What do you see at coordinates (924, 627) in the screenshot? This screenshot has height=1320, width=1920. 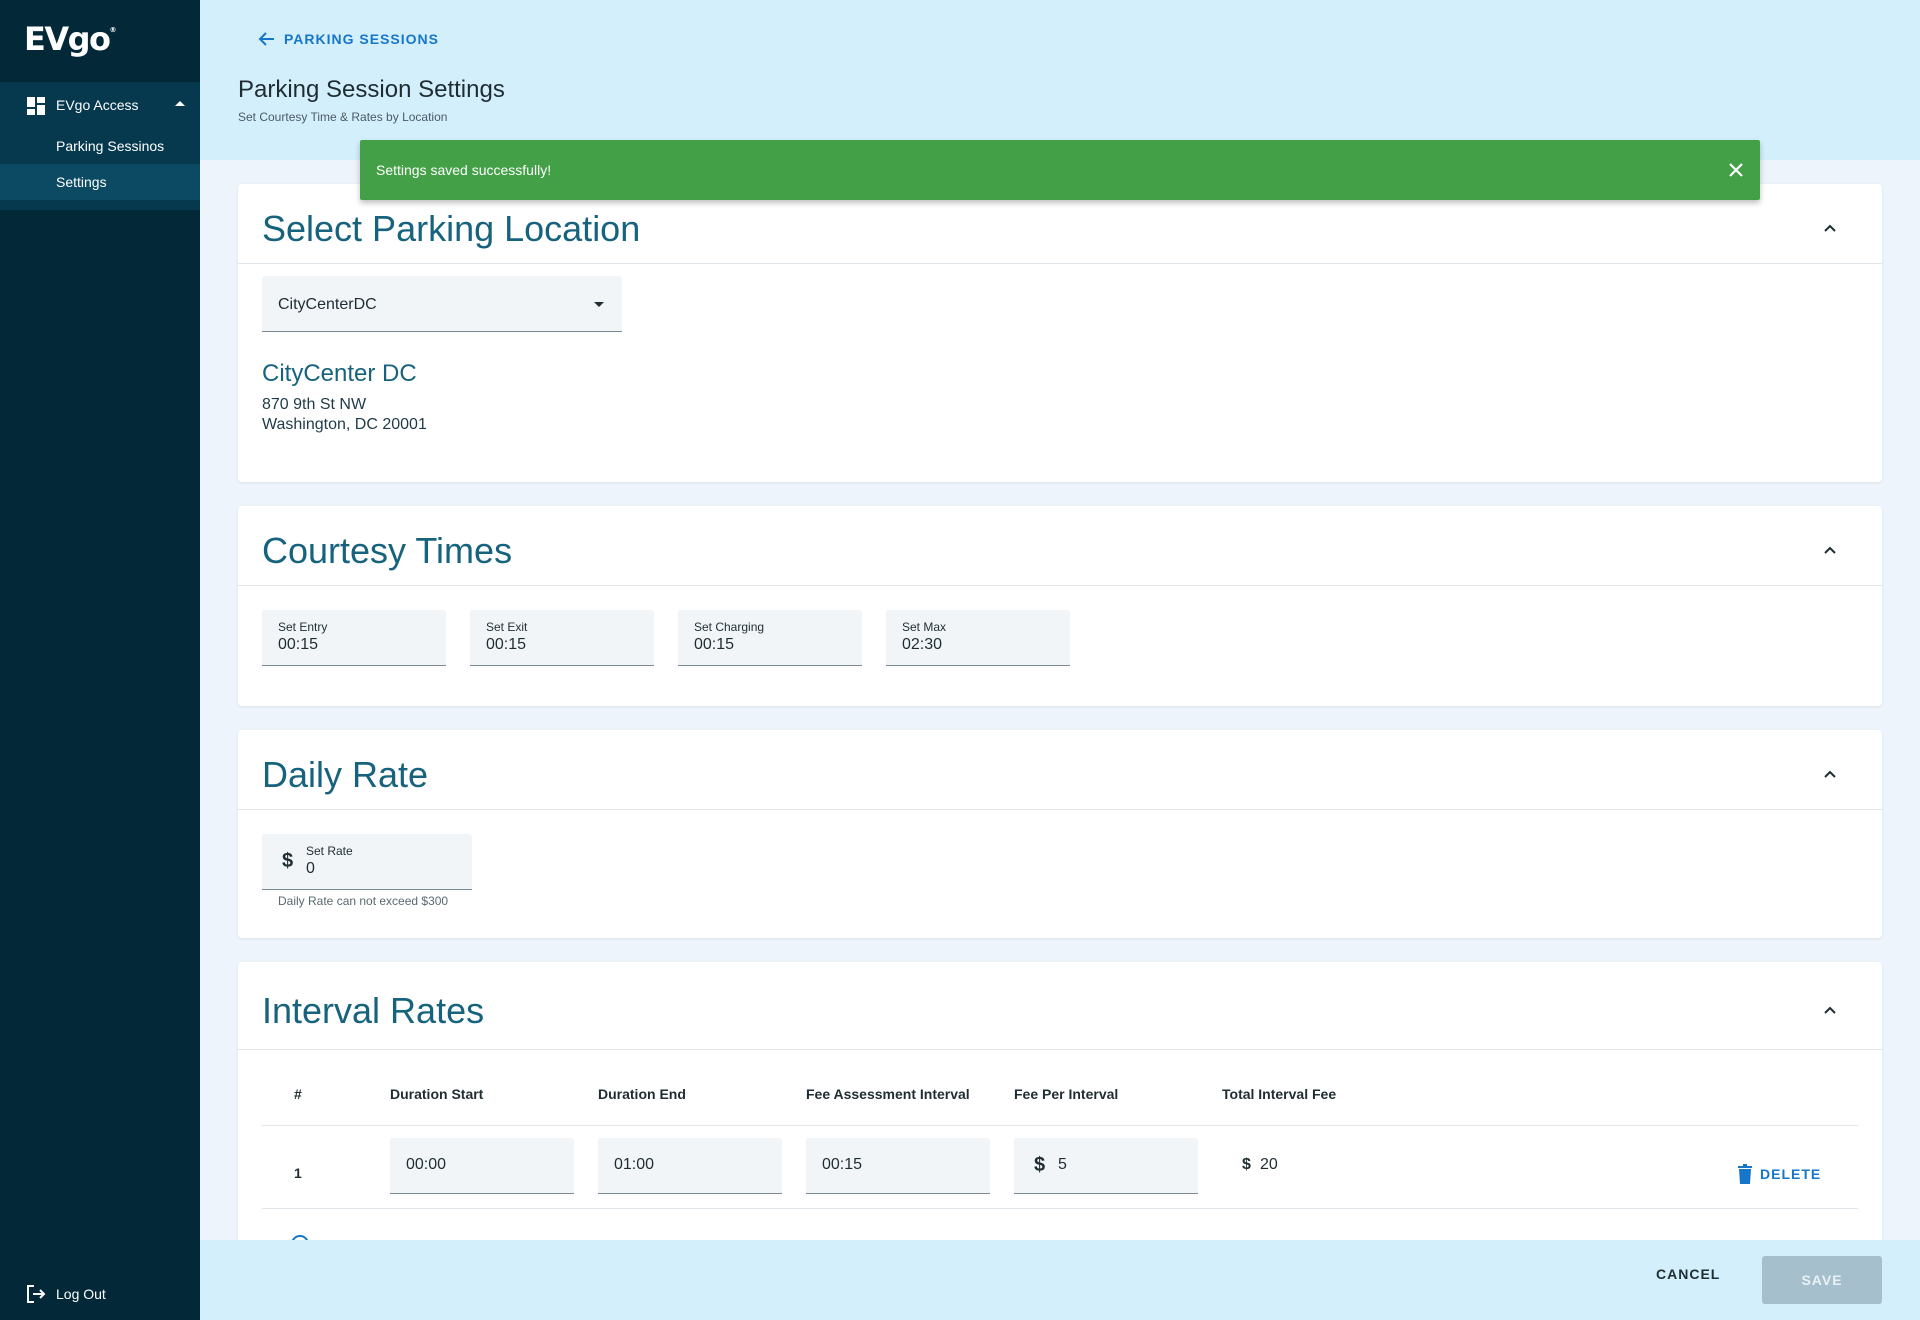 I see `field-label: Set Max` at bounding box center [924, 627].